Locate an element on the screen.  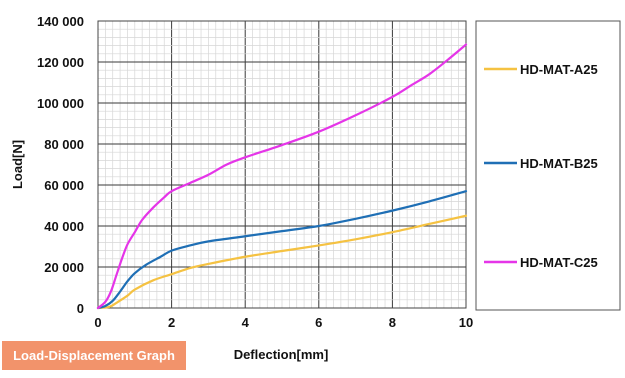
y-tick-label: 20 000 is located at coordinates (64, 267).